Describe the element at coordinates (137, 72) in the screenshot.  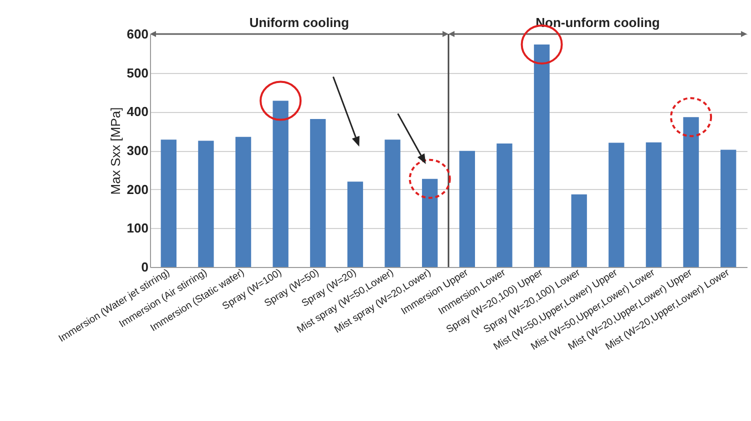
I see `y-tick-label: 500` at that location.